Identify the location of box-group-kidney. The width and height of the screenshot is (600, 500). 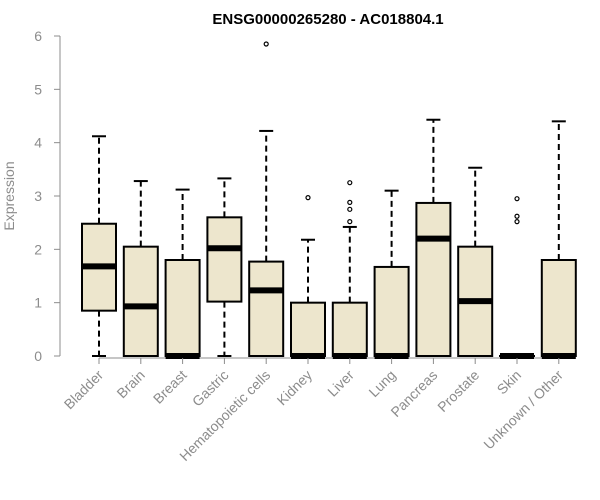
(308, 277).